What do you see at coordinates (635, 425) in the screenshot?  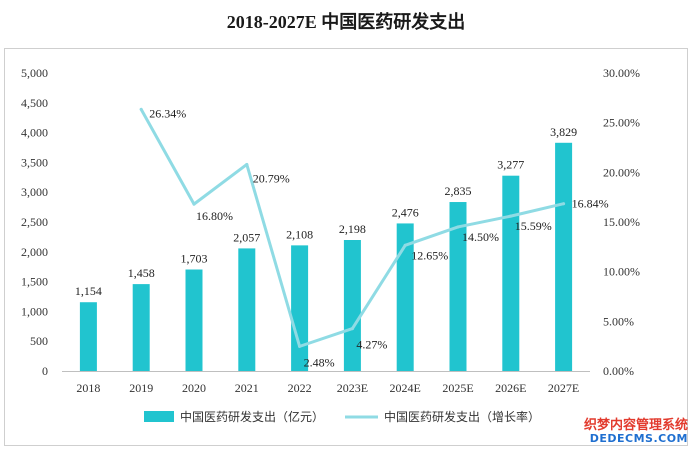 I see `watermark-line1: 织梦内容管理系统` at bounding box center [635, 425].